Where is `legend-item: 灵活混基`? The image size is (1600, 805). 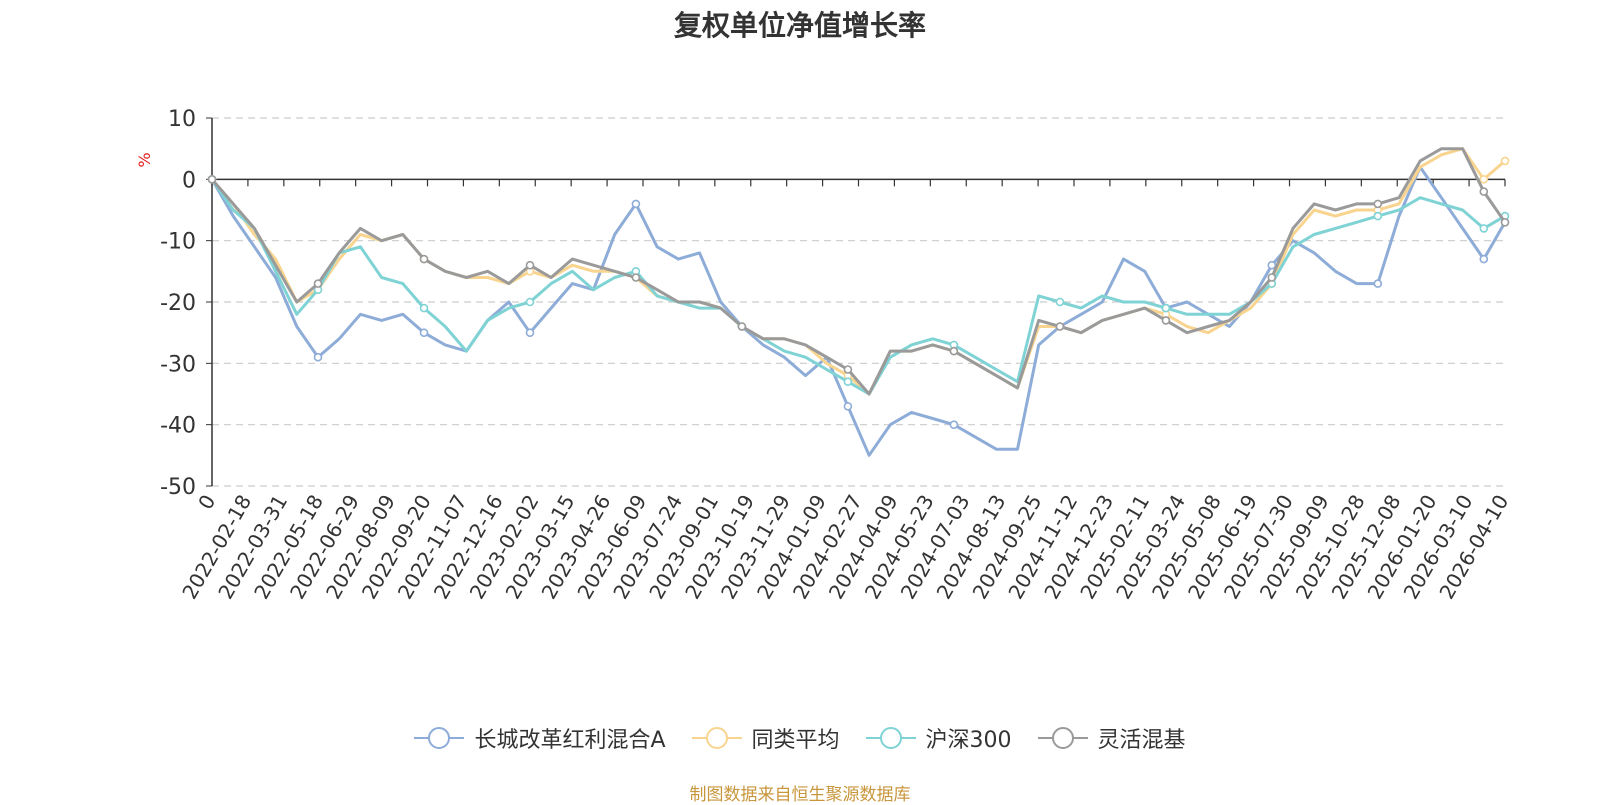
legend-item: 灵活混基 is located at coordinates (1111, 738).